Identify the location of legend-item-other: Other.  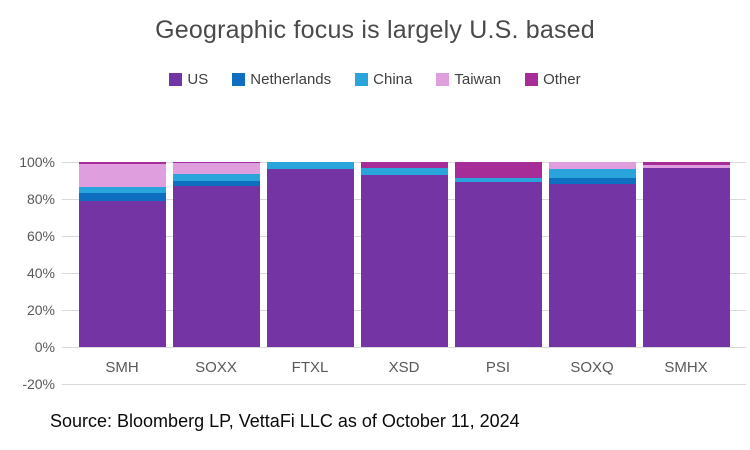
(553, 79).